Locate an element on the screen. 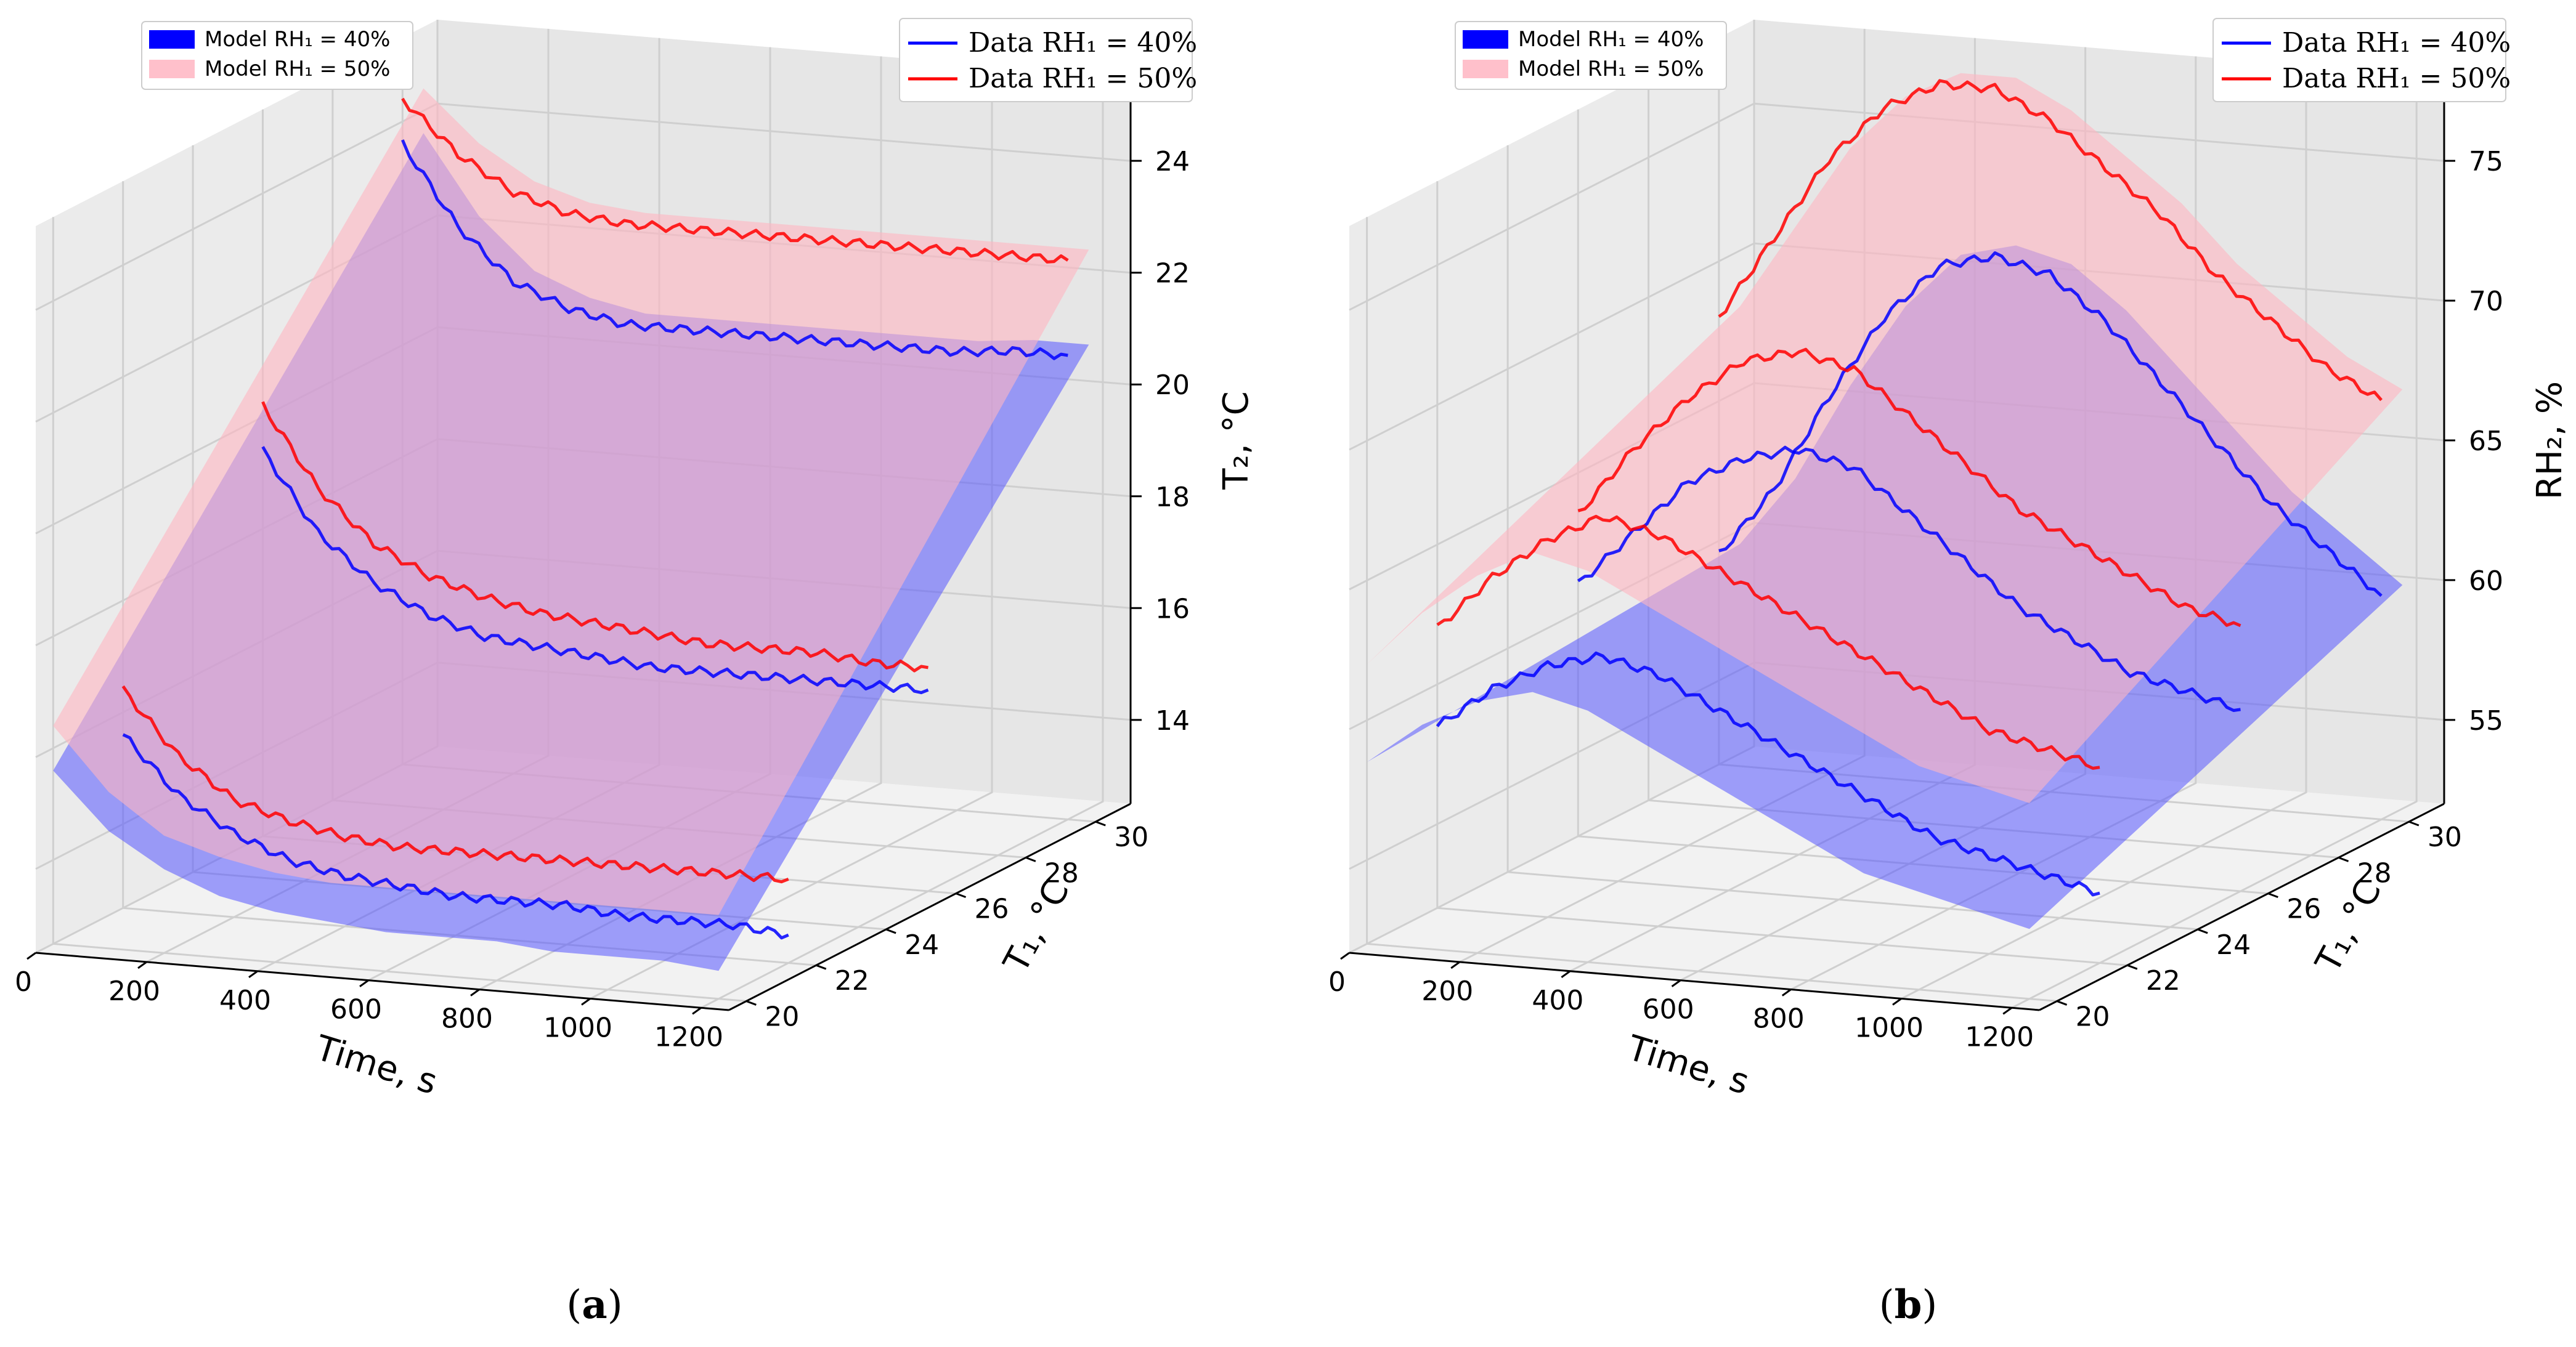 The height and width of the screenshot is (1347, 2576). z-tick-label: 22 is located at coordinates (1172, 273).